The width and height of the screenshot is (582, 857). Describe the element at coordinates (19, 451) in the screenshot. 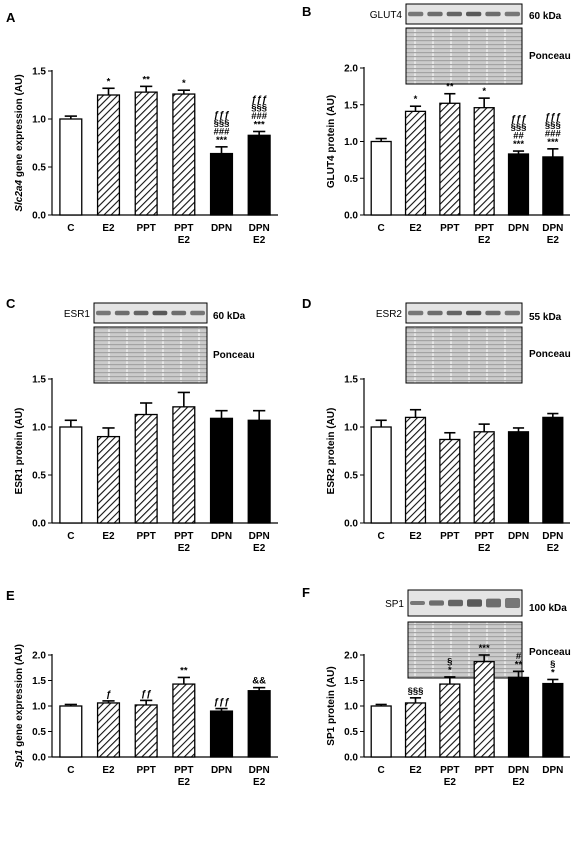

I see `y-axis-label-text: ESR1 protein (AU)` at that location.